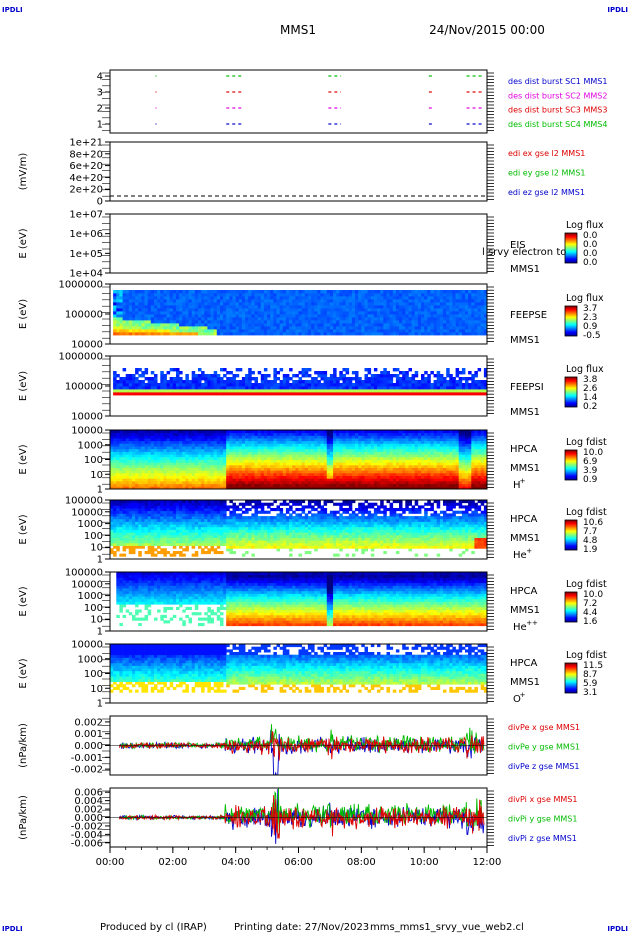 Image resolution: width=630 pixels, height=938 pixels. Describe the element at coordinates (590, 480) in the screenshot. I see `hpca_h-colorbar-tick: 0.9` at that location.